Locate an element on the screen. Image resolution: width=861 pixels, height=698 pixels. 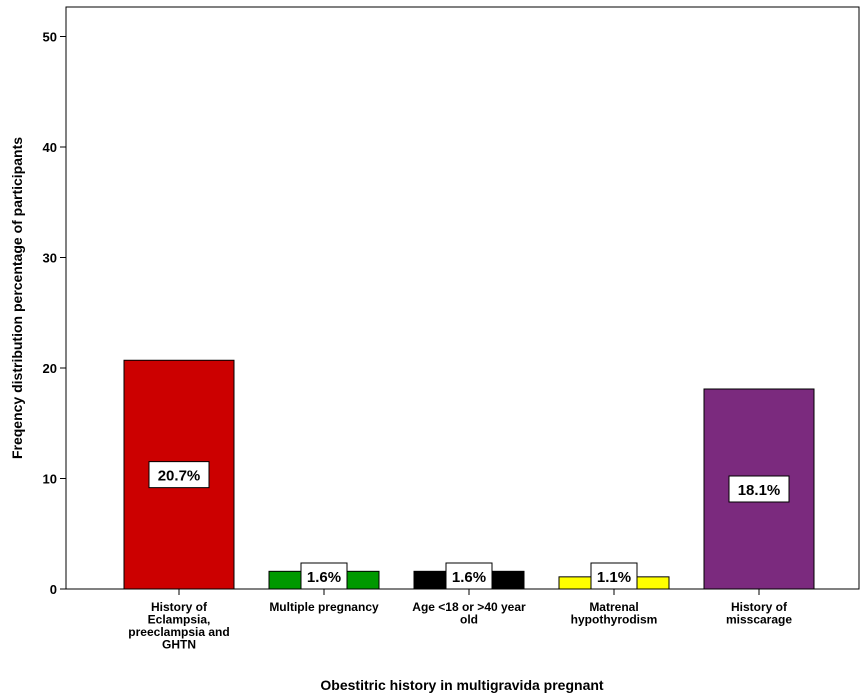
data-label: 18.1% is located at coordinates (759, 490).